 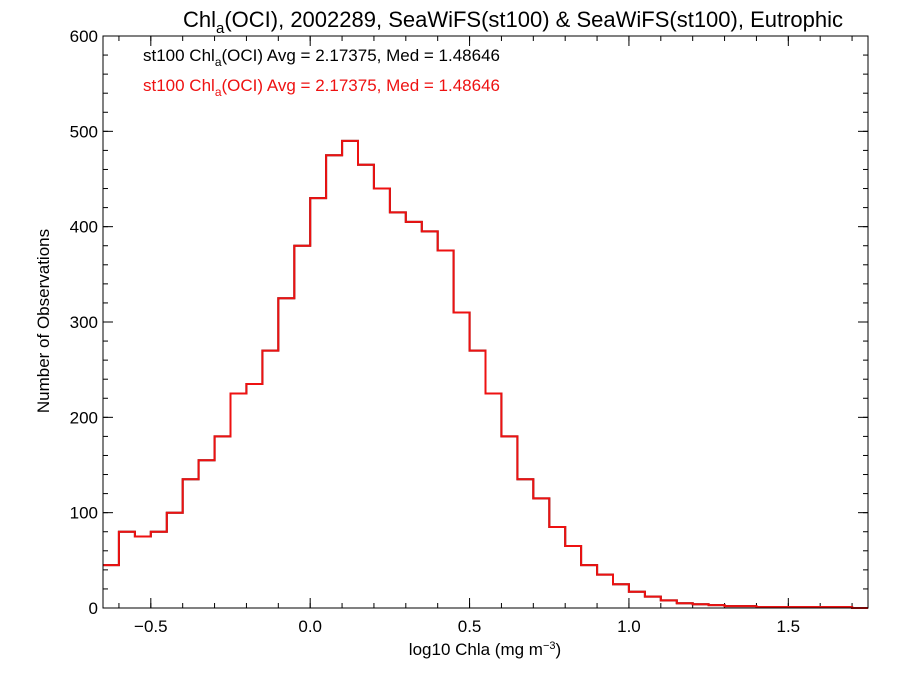 I want to click on x-tick-label: −0.5, so click(x=151, y=626).